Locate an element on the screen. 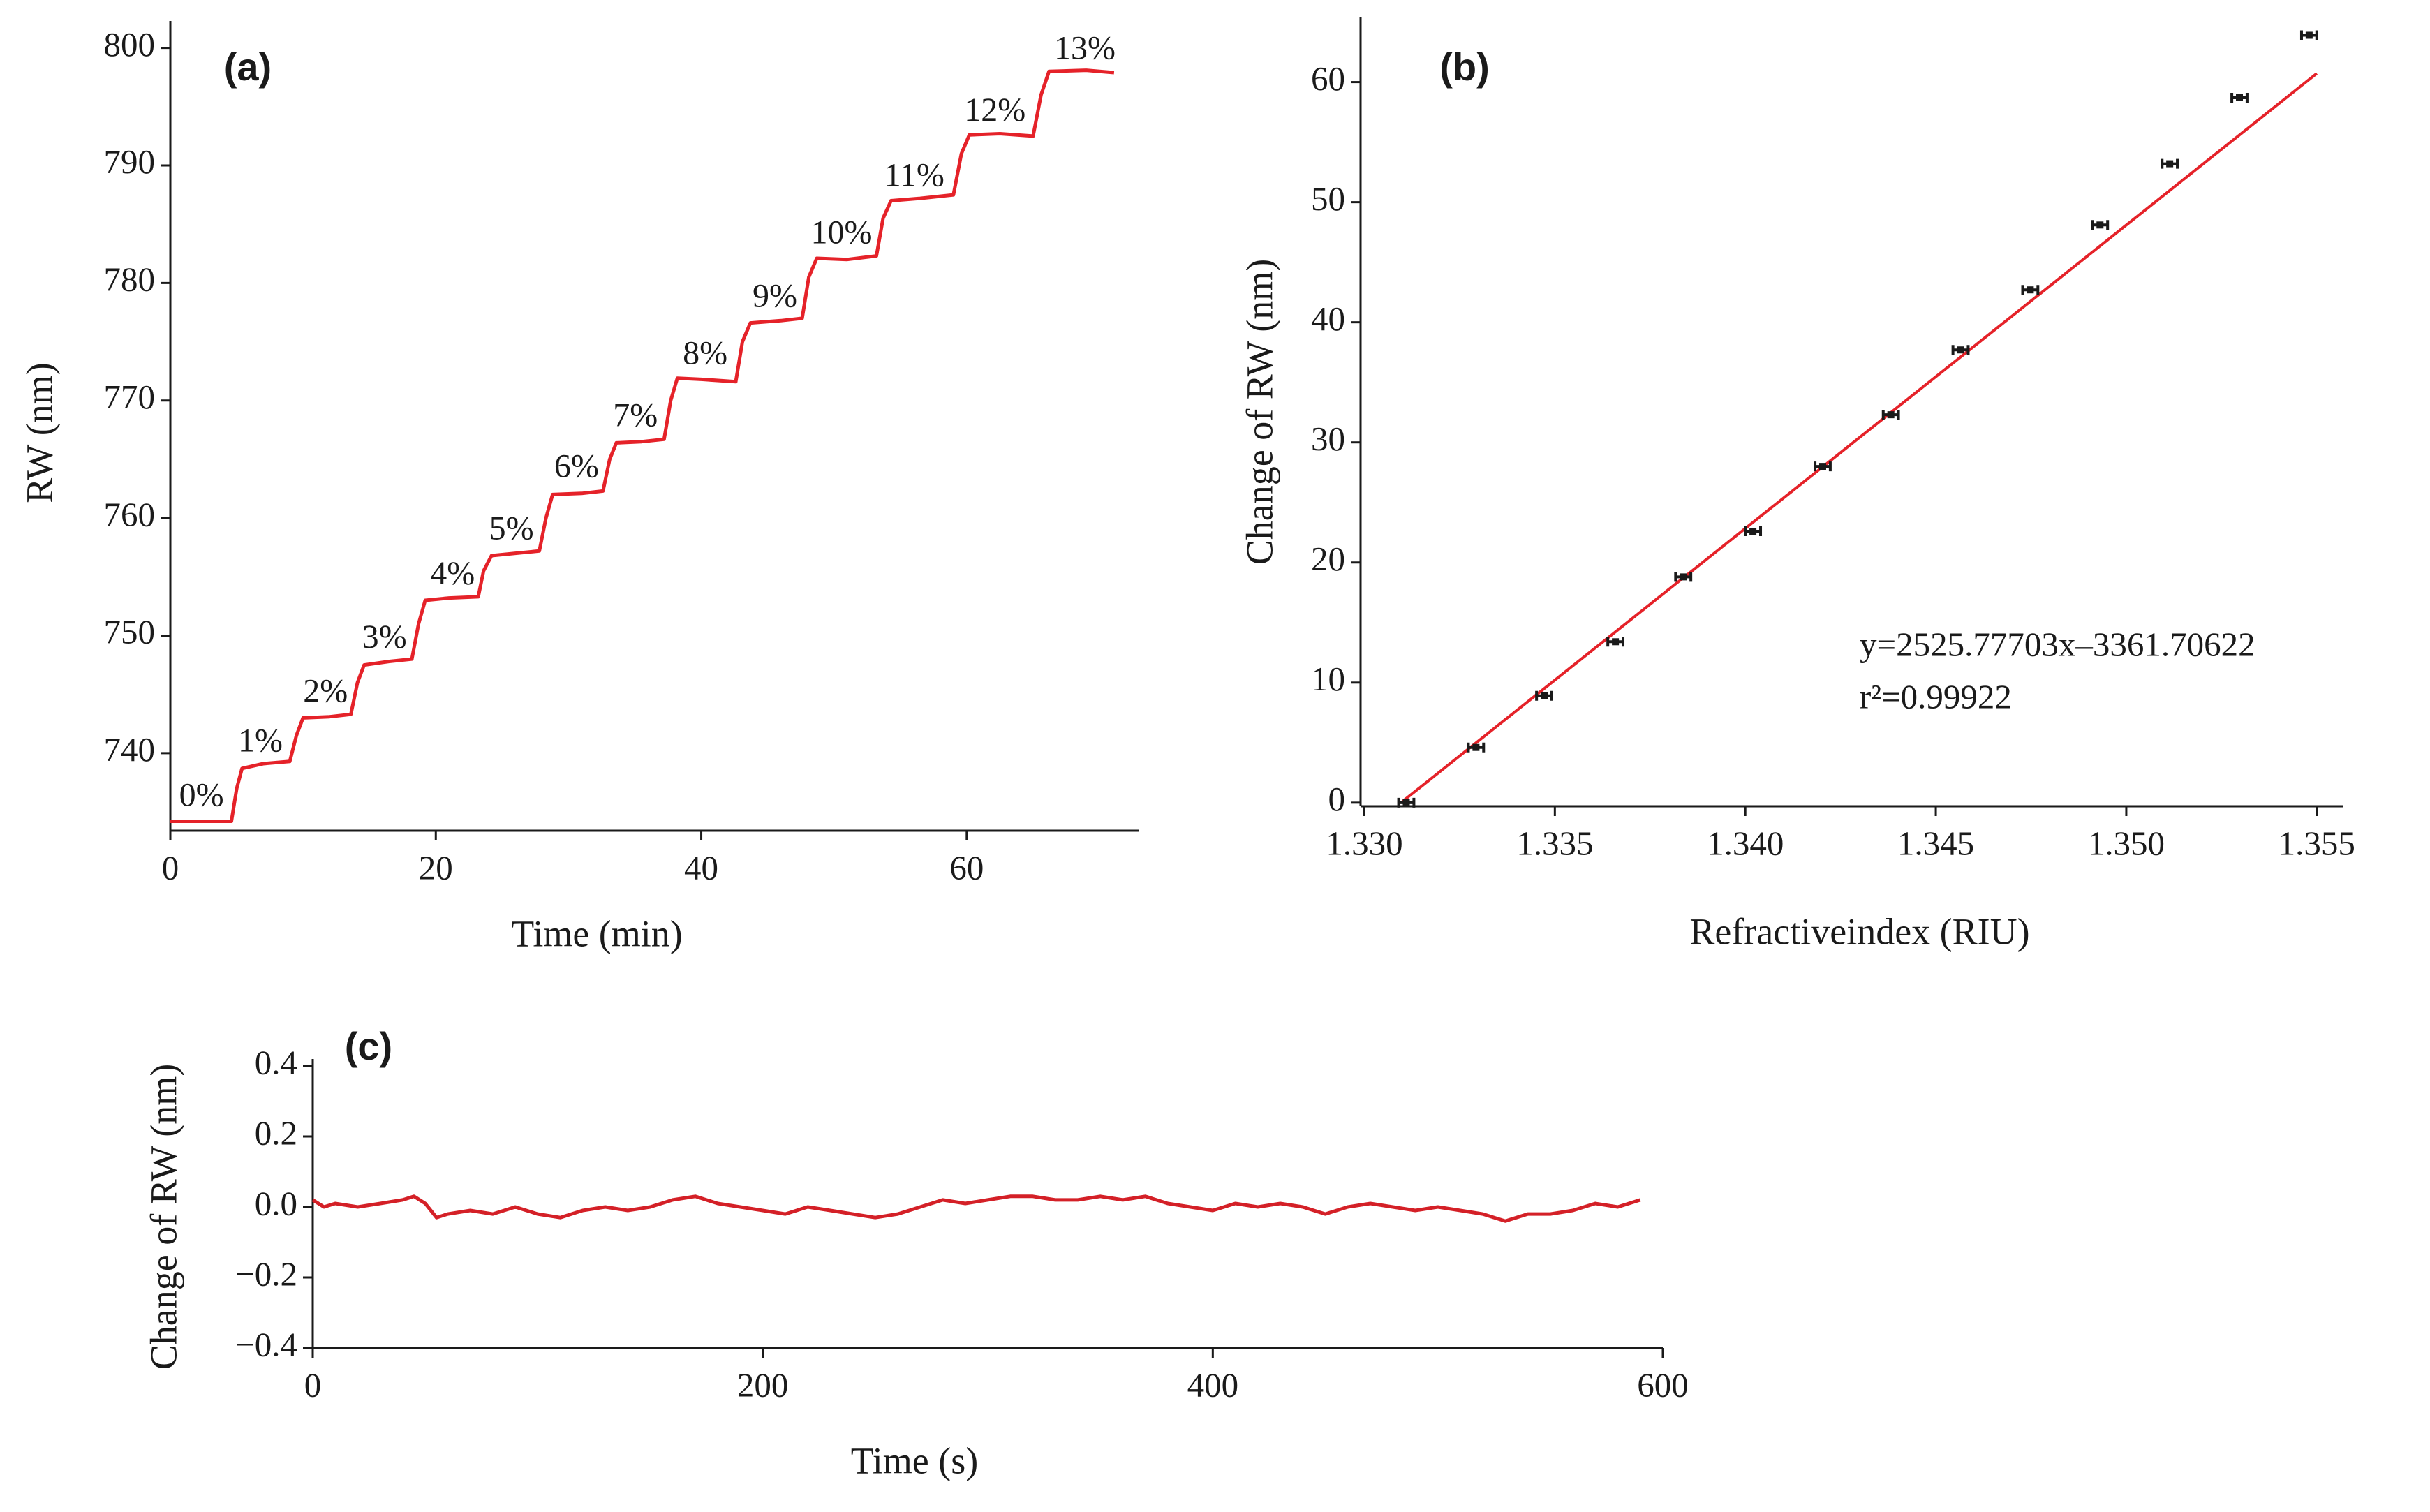 This screenshot has width=2430, height=1512. x-tick-label: 1.340 is located at coordinates (1745, 843).